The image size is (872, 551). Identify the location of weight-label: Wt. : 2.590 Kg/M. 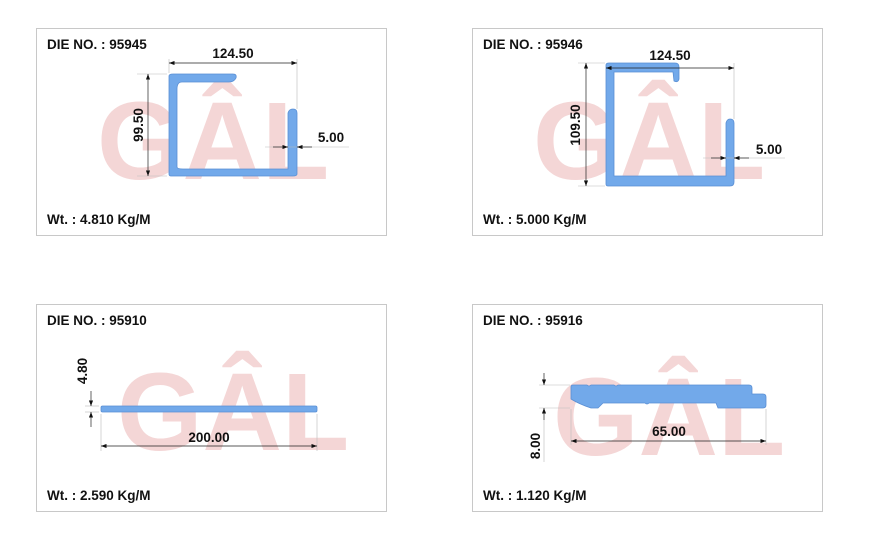
(99, 495).